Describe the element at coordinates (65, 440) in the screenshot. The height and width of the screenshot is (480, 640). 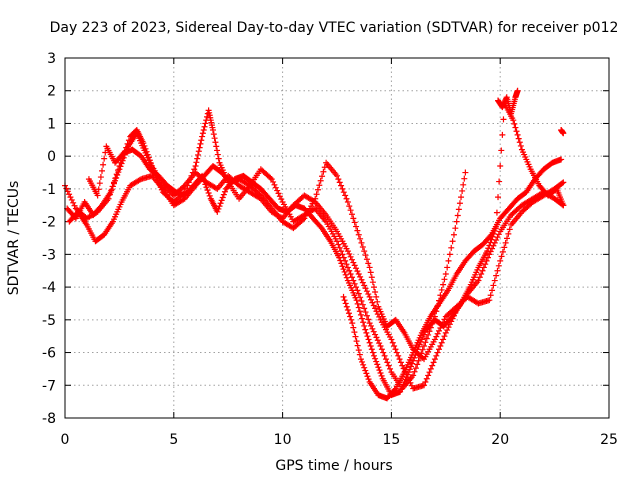
I see `x-tick-label: 0` at that location.